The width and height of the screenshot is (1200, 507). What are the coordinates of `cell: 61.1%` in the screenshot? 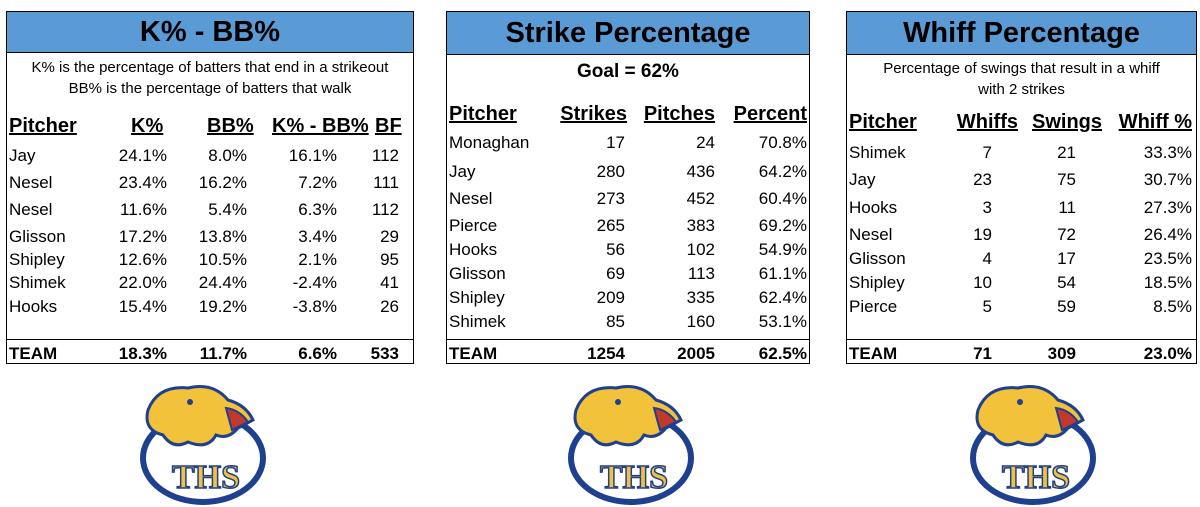 It's located at (782, 273).